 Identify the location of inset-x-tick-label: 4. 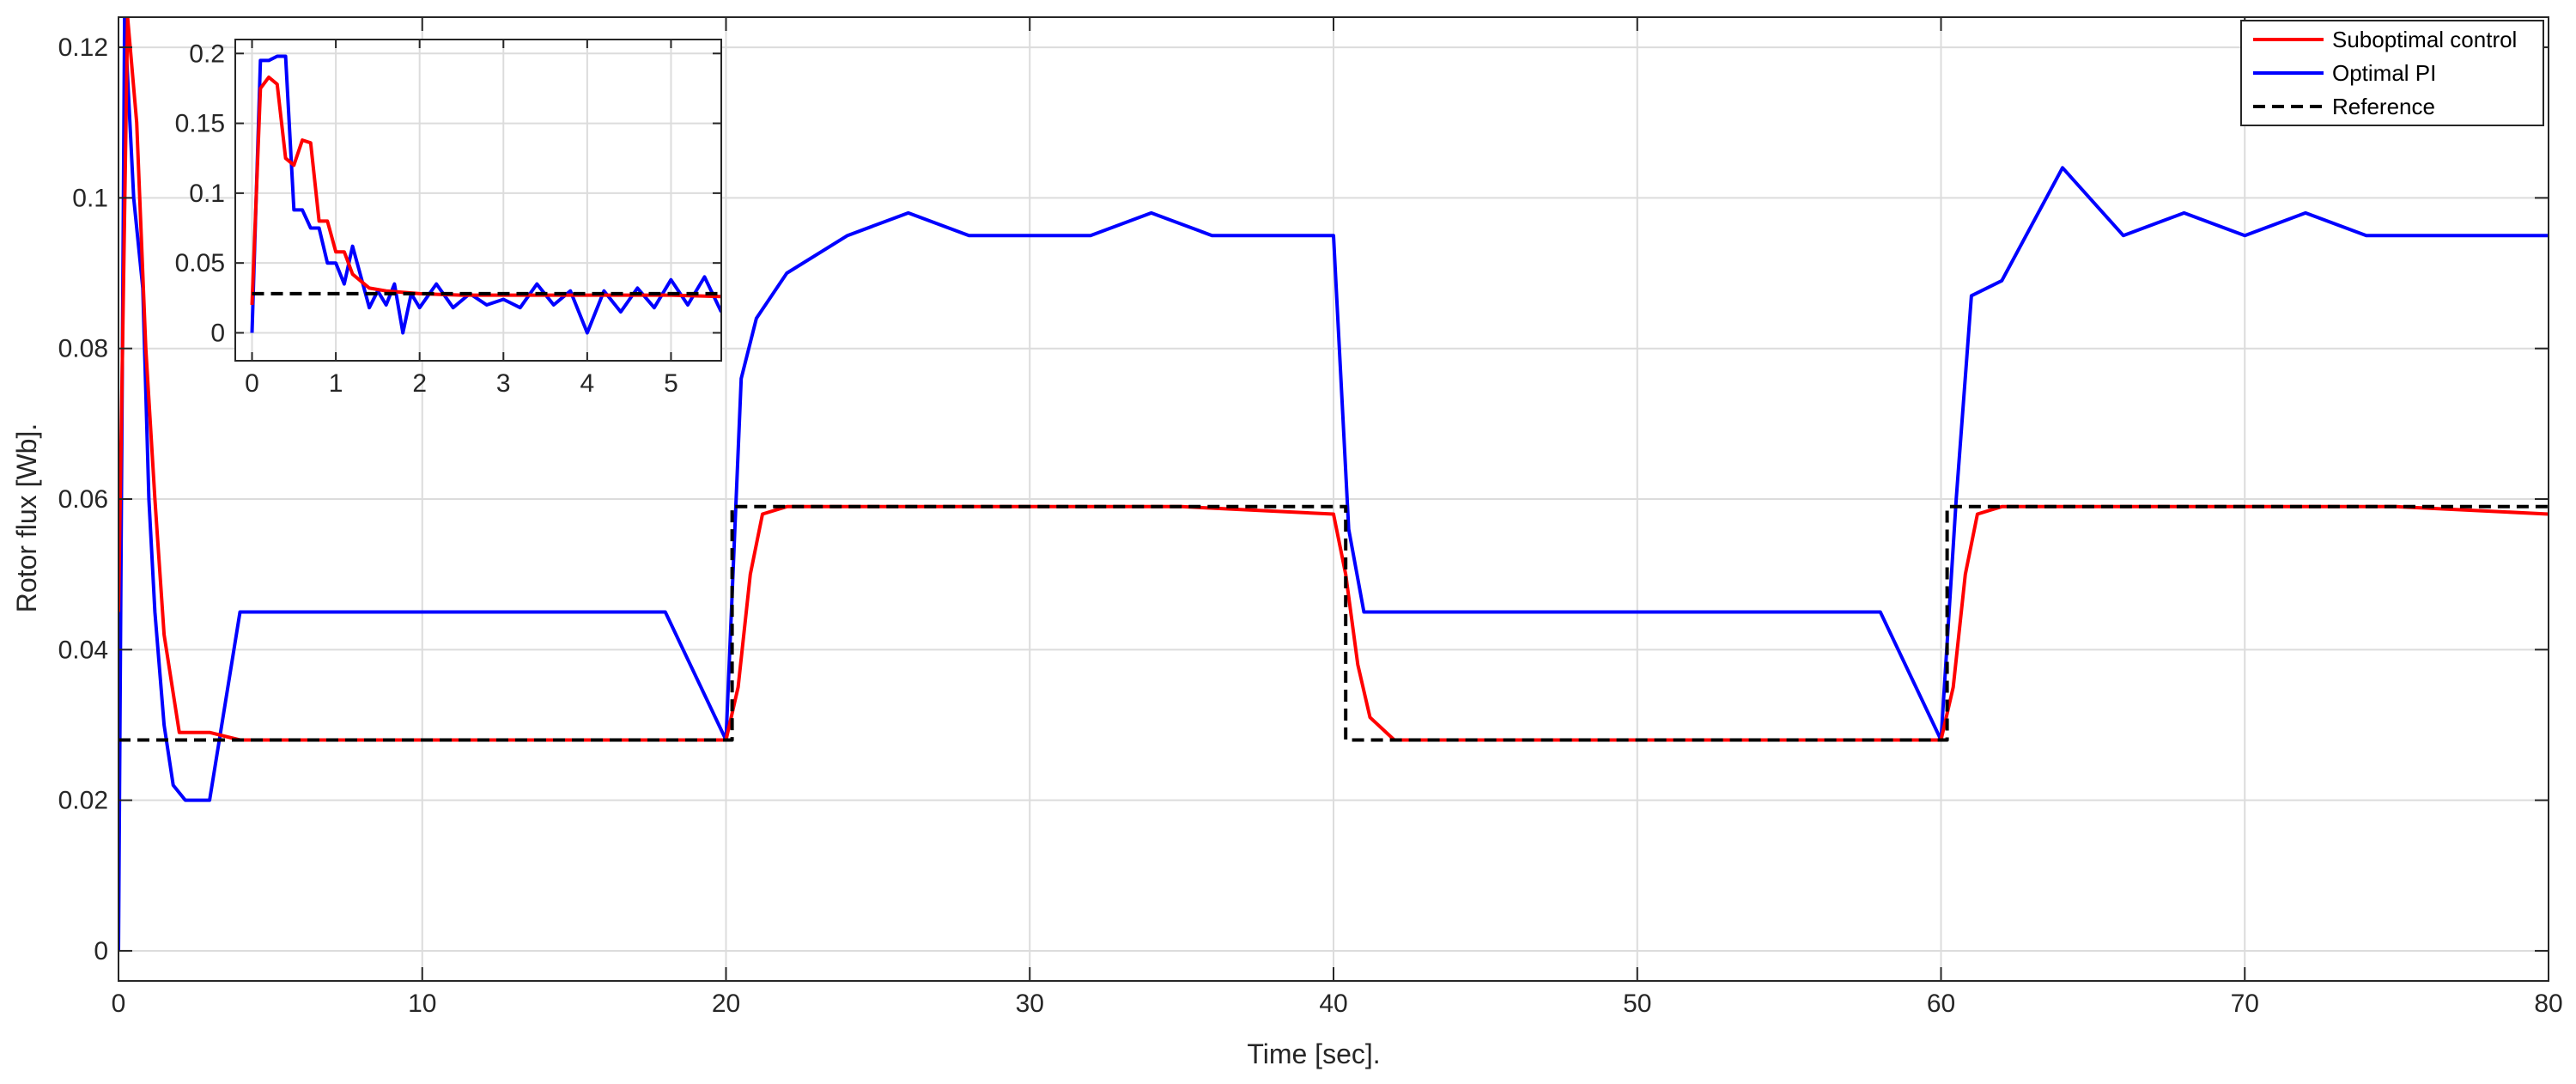
(587, 384).